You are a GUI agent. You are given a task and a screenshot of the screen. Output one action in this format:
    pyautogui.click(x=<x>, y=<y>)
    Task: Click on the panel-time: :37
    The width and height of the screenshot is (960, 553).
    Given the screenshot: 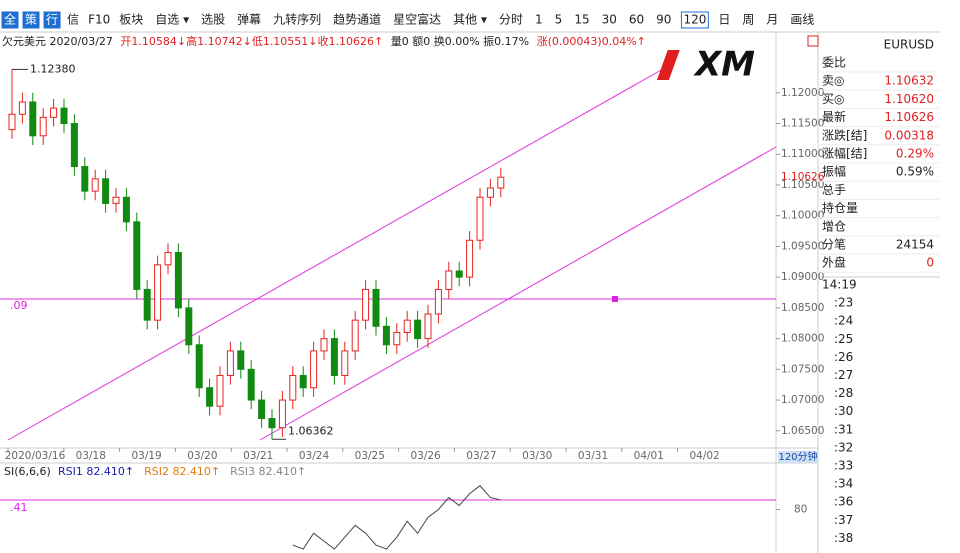 What is the action you would take?
    pyautogui.click(x=843, y=520)
    